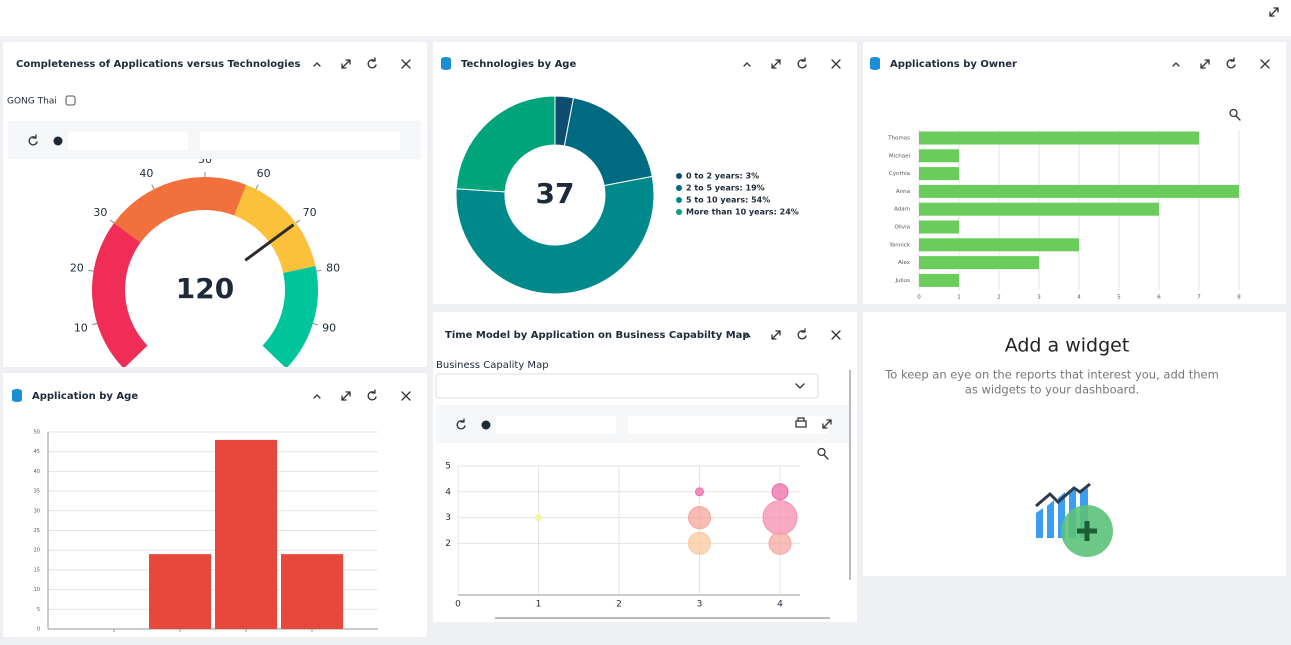 This screenshot has width=1291, height=645. Describe the element at coordinates (85, 396) in the screenshot. I see `widget-title: Application by Age` at that location.